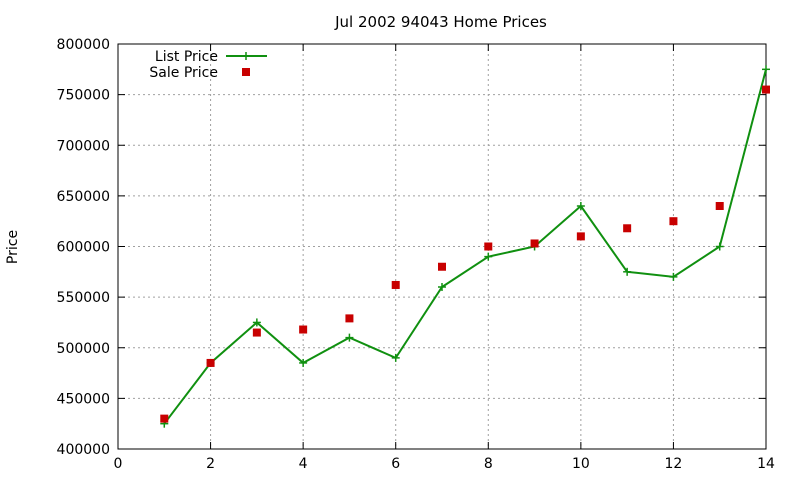  Describe the element at coordinates (210, 464) in the screenshot. I see `x-tick-label: 2` at that location.